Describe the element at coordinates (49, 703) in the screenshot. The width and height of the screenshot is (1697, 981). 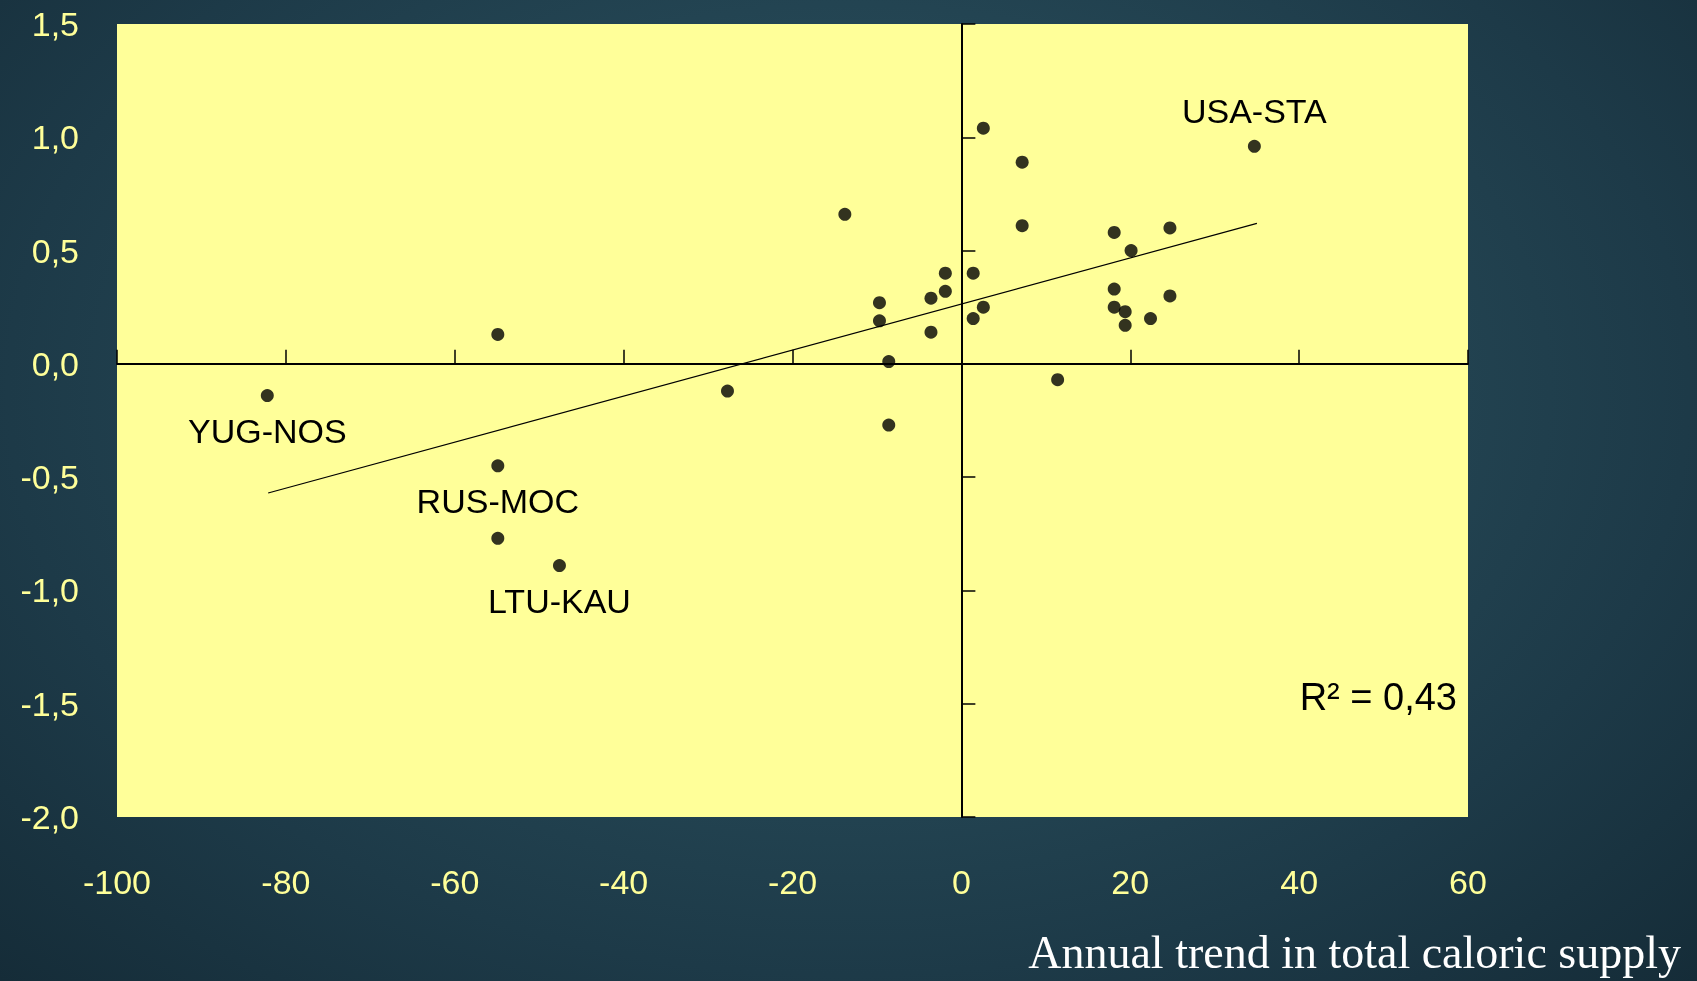
I see `y-tick-label: -1,5` at that location.